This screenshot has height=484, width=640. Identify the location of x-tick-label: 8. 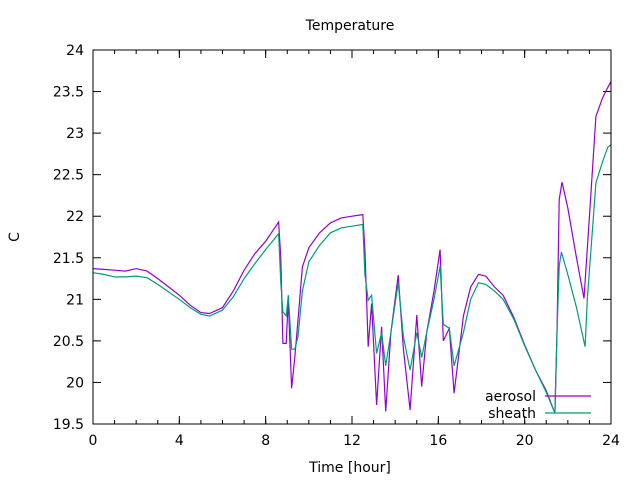
(265, 441).